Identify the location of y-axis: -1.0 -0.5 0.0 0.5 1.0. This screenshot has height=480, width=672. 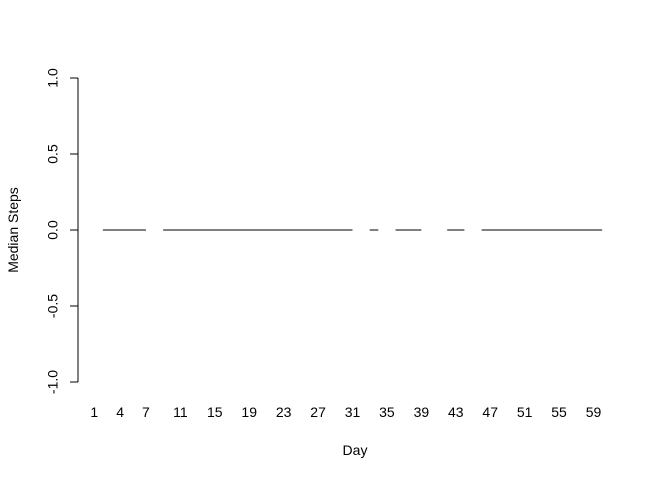
(62, 231).